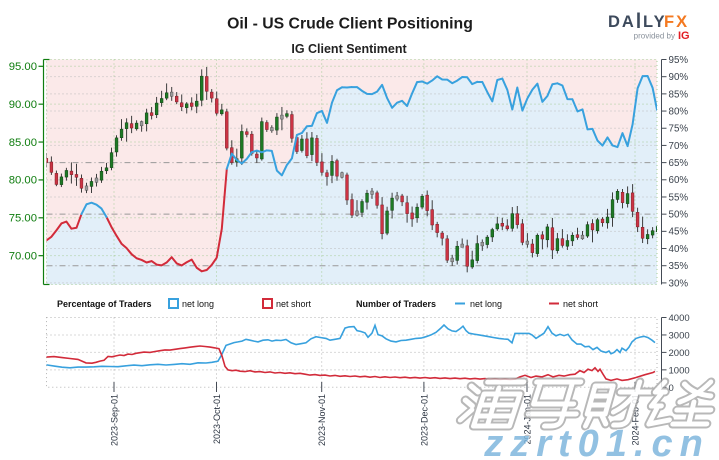 This screenshot has height=460, width=719. I want to click on svg-text: 2023-Dec-01, so click(424, 420).